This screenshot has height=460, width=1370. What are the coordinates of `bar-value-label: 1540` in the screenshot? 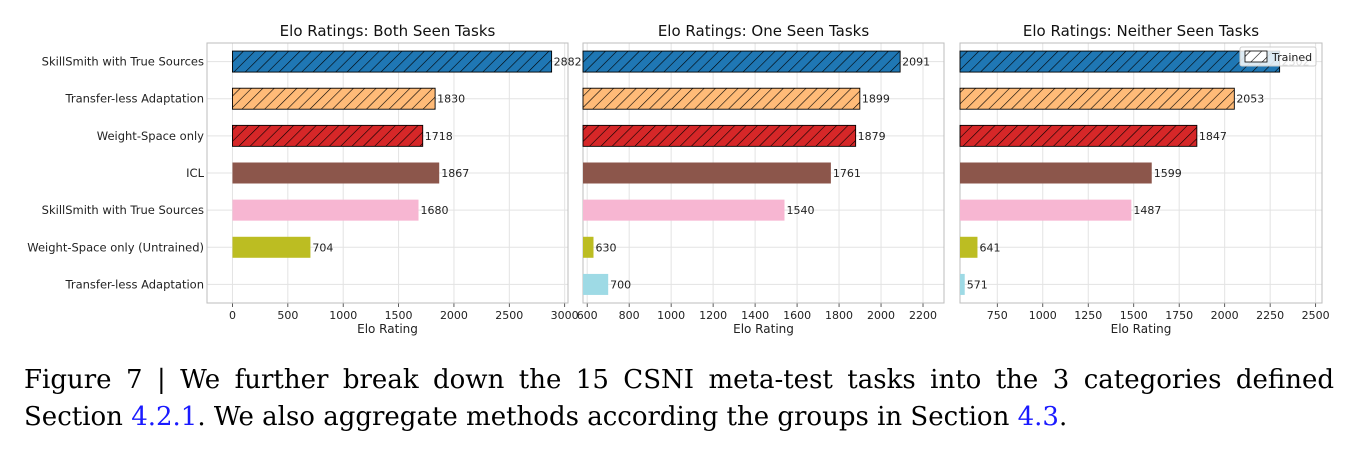 It's located at (800, 210).